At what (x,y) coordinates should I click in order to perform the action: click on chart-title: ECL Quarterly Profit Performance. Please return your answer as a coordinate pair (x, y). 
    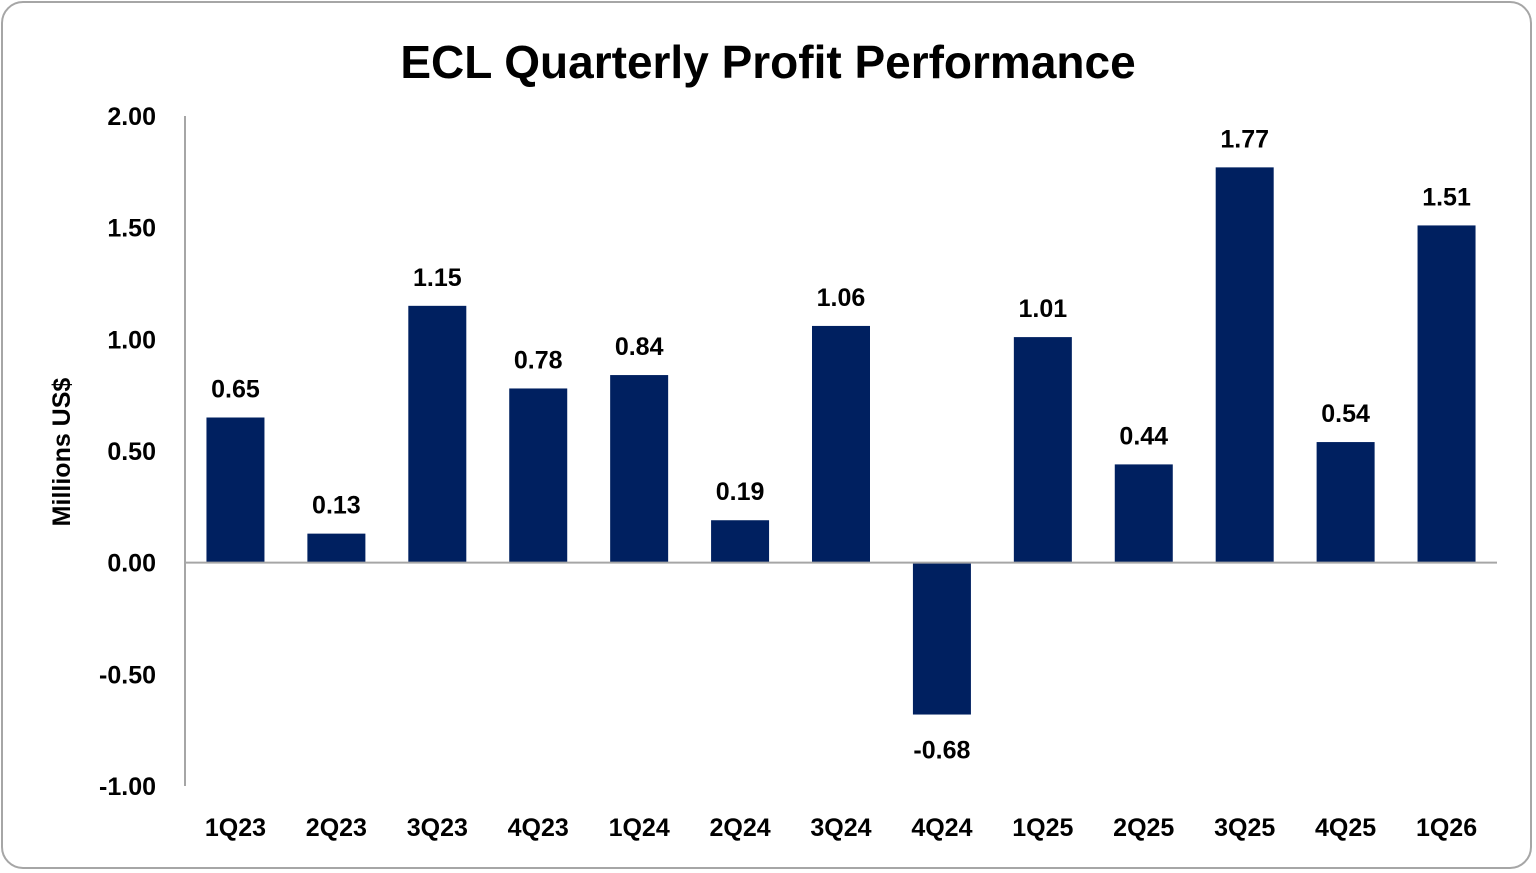
    Looking at the image, I should click on (767, 62).